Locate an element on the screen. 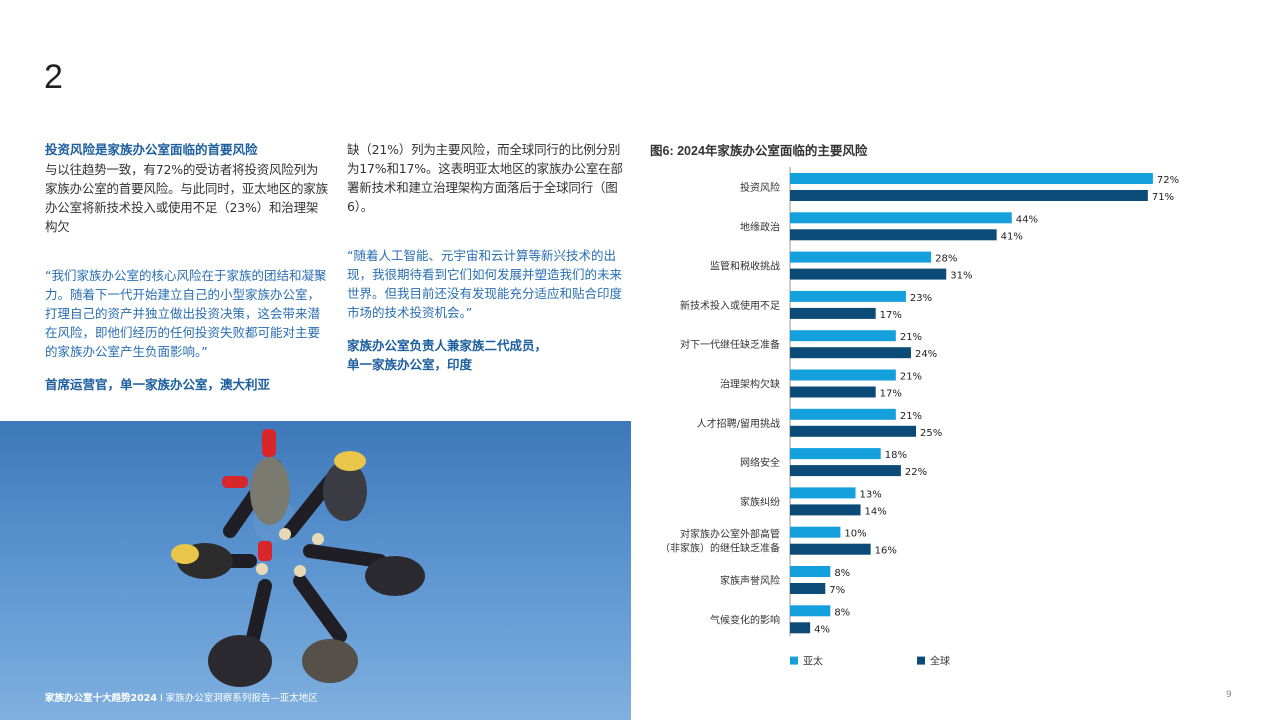 The height and width of the screenshot is (720, 1279). footer-text: 家族办公室十大趋势2024 I 家族办公室洞察系列报告—亚太地区 is located at coordinates (181, 697).